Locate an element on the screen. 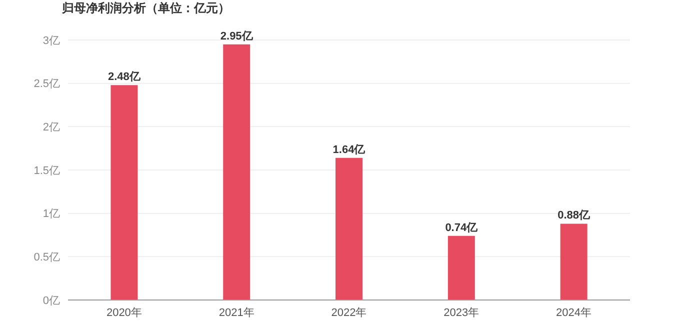 Image resolution: width=700 pixels, height=336 pixels. y-tick-label: 3亿 is located at coordinates (51, 40).